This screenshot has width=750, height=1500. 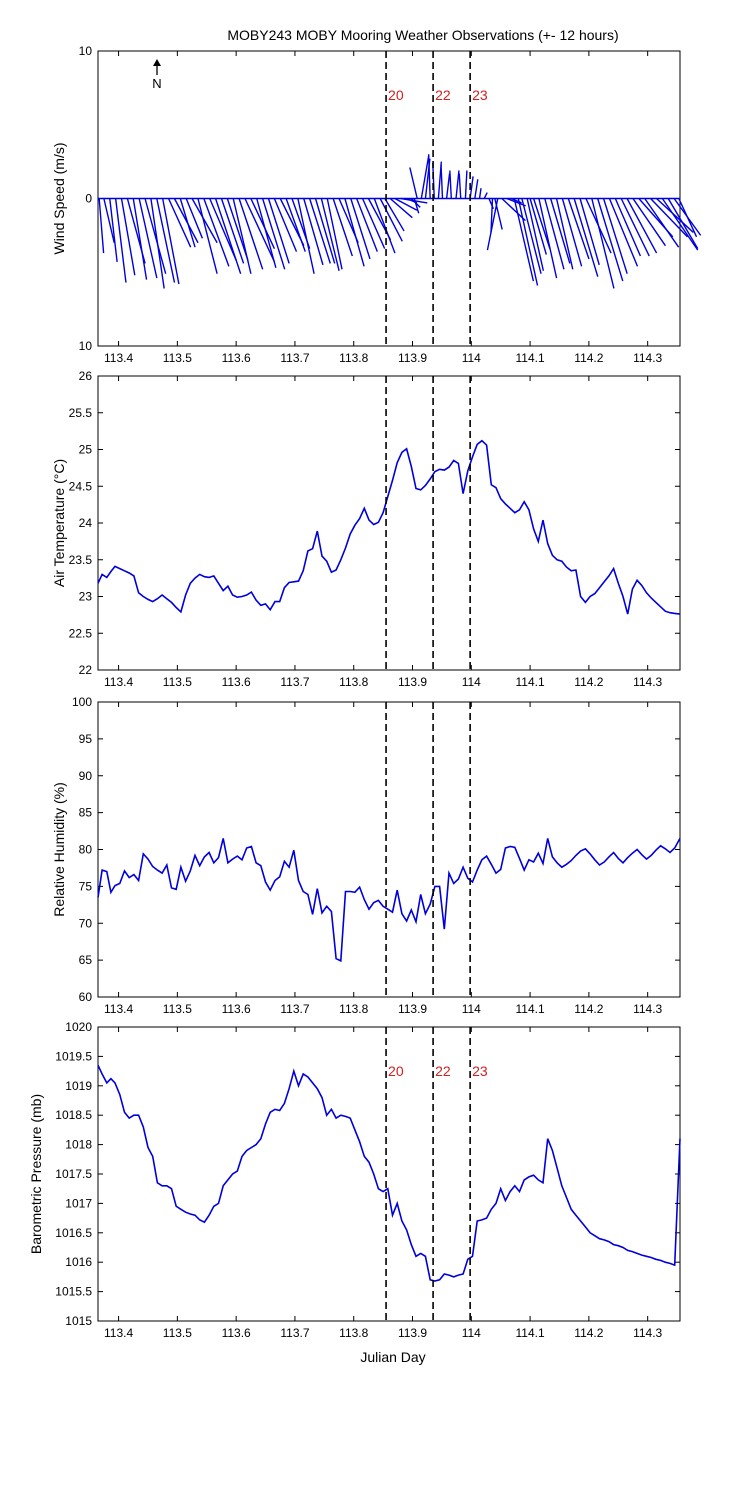 What do you see at coordinates (59, 523) in the screenshot?
I see `y-axis-label: Air Temperature (°C)` at bounding box center [59, 523].